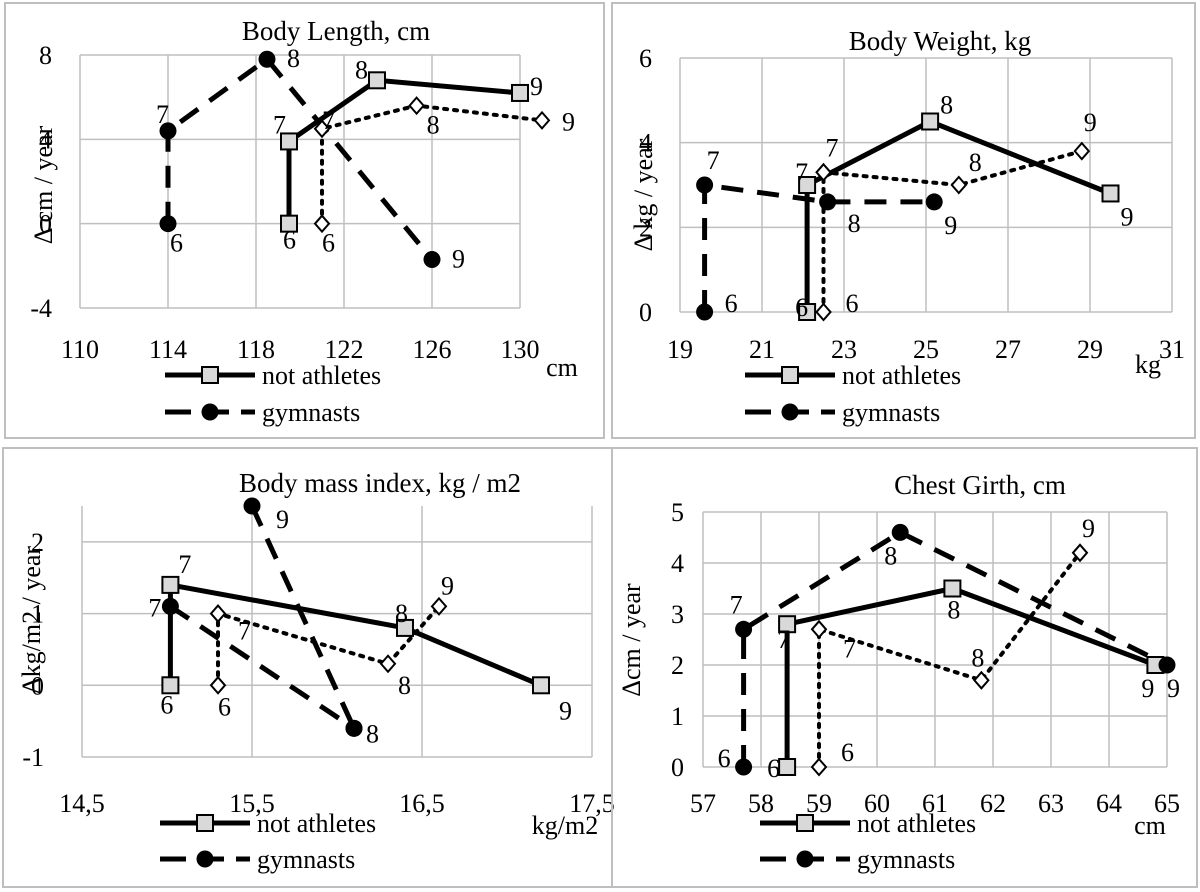 Image resolution: width=1200 pixels, height=892 pixels. Describe the element at coordinates (1109, 803) in the screenshot. I see `x-tick-label: 64` at that location.